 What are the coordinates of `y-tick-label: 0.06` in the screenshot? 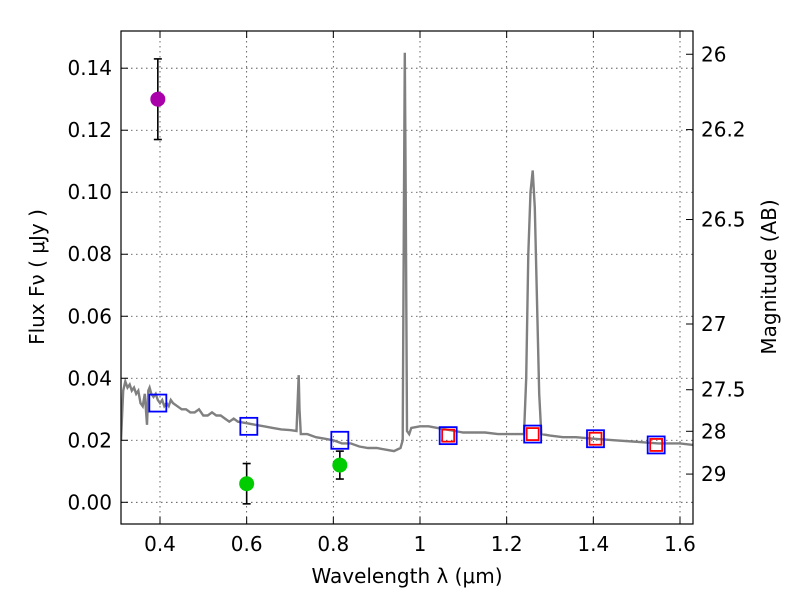 It's located at (89, 316).